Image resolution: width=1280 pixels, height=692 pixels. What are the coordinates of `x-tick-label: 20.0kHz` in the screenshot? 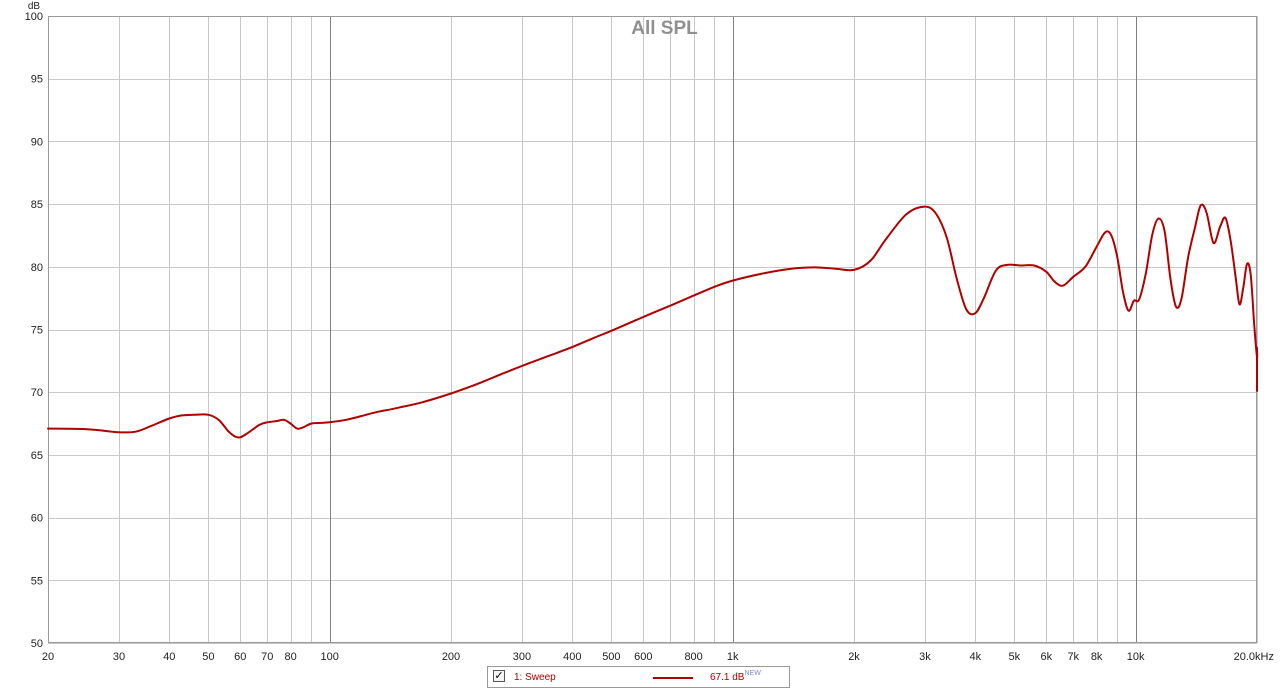 It's located at (1254, 657).